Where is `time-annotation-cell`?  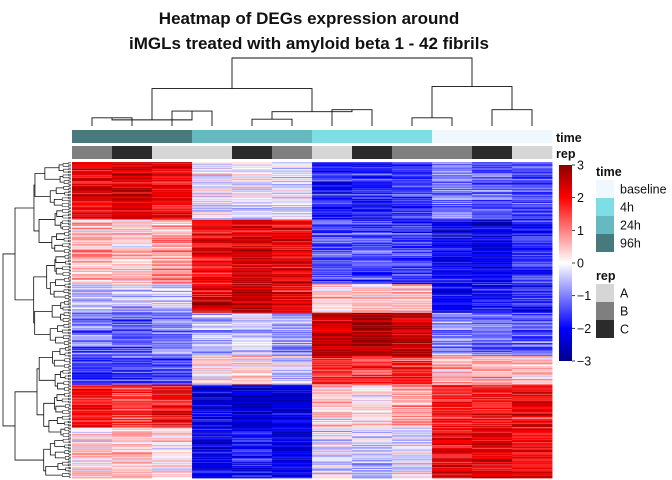 time-annotation-cell is located at coordinates (212, 136).